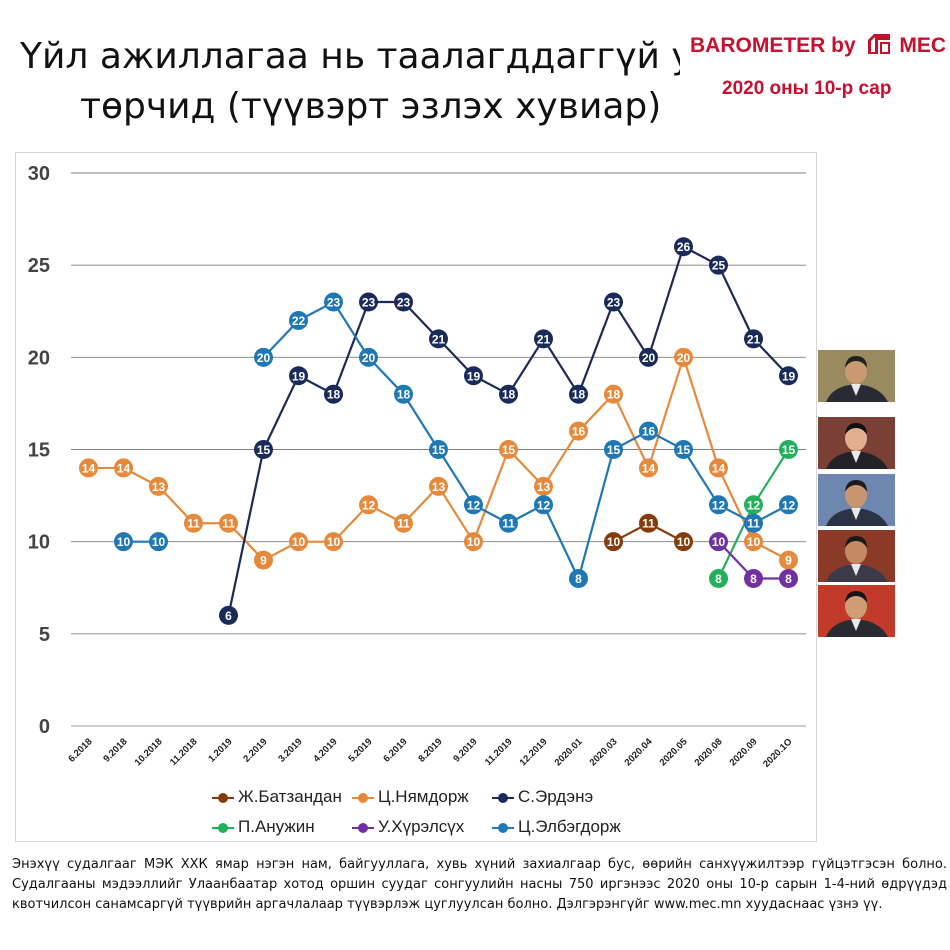 This screenshot has width=950, height=950. Describe the element at coordinates (44, 727) in the screenshot. I see `y-tick-label: 0` at that location.